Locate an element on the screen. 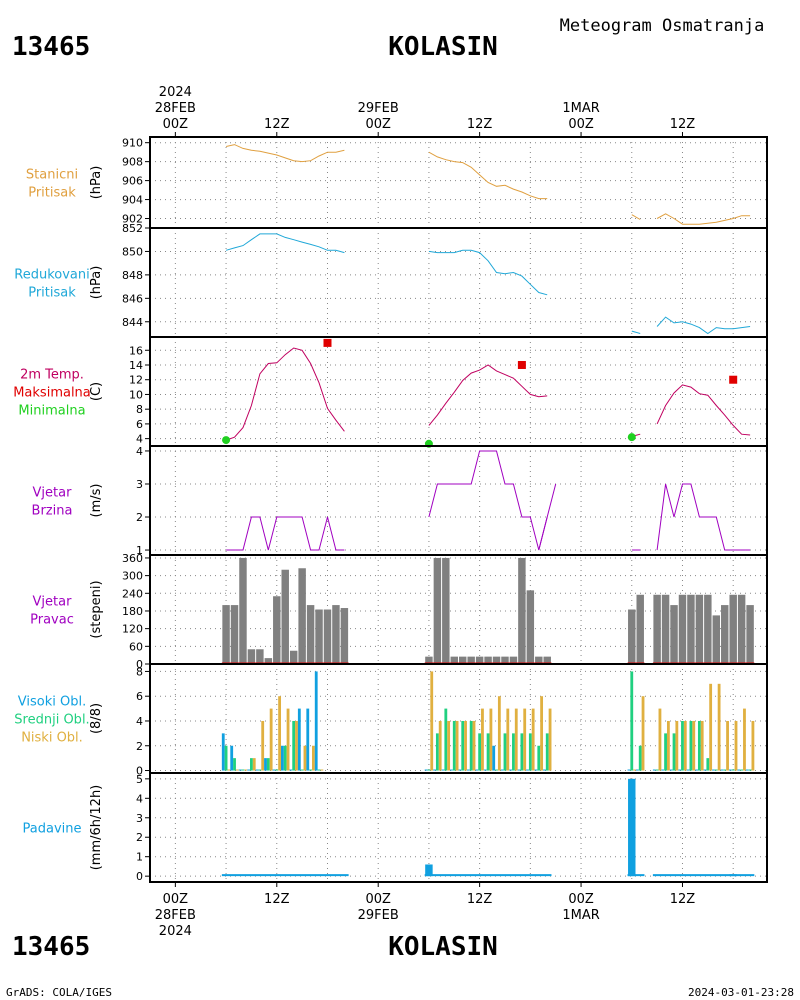 This screenshot has width=800, height=1000. y-tick-label: 908 is located at coordinates (132, 162).